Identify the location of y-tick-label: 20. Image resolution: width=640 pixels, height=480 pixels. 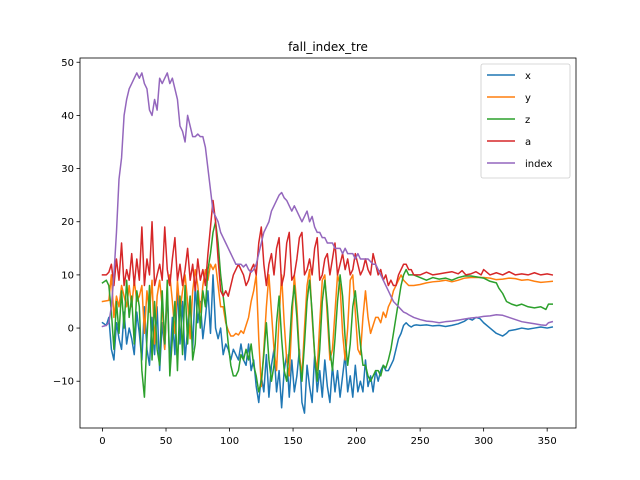
(67, 222).